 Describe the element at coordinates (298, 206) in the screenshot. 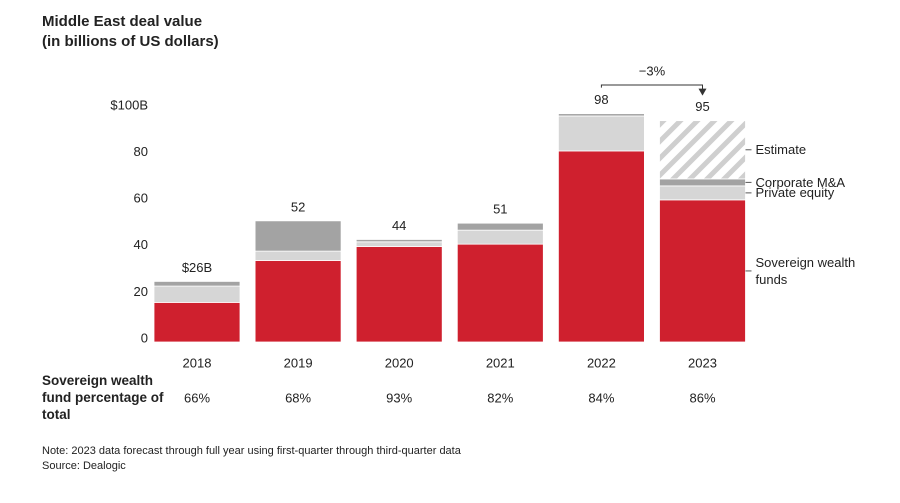

I see `total-label: 52` at that location.